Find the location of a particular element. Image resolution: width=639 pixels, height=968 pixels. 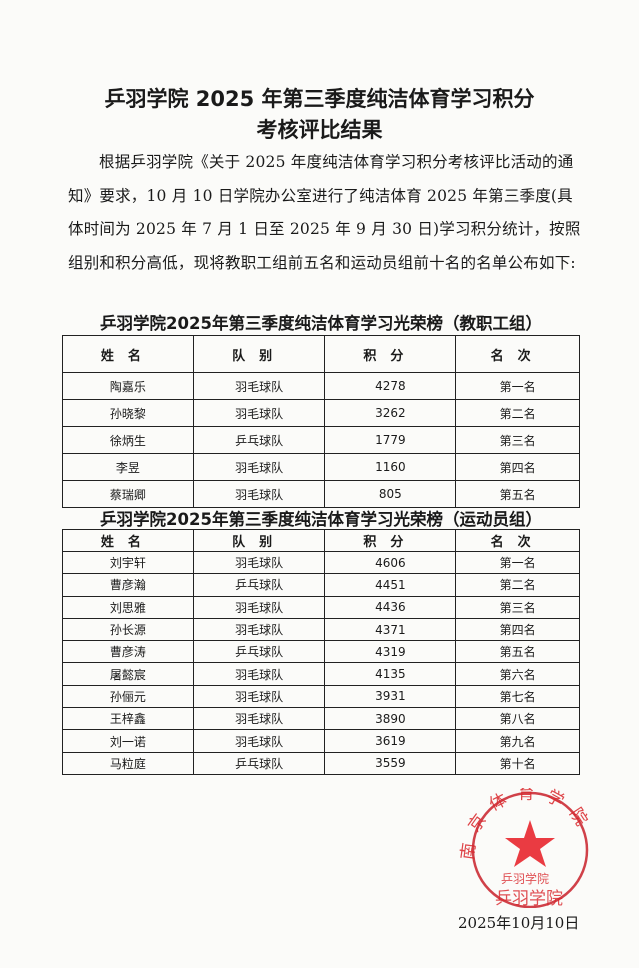

cell-name: 徐炳生 is located at coordinates (128, 440).